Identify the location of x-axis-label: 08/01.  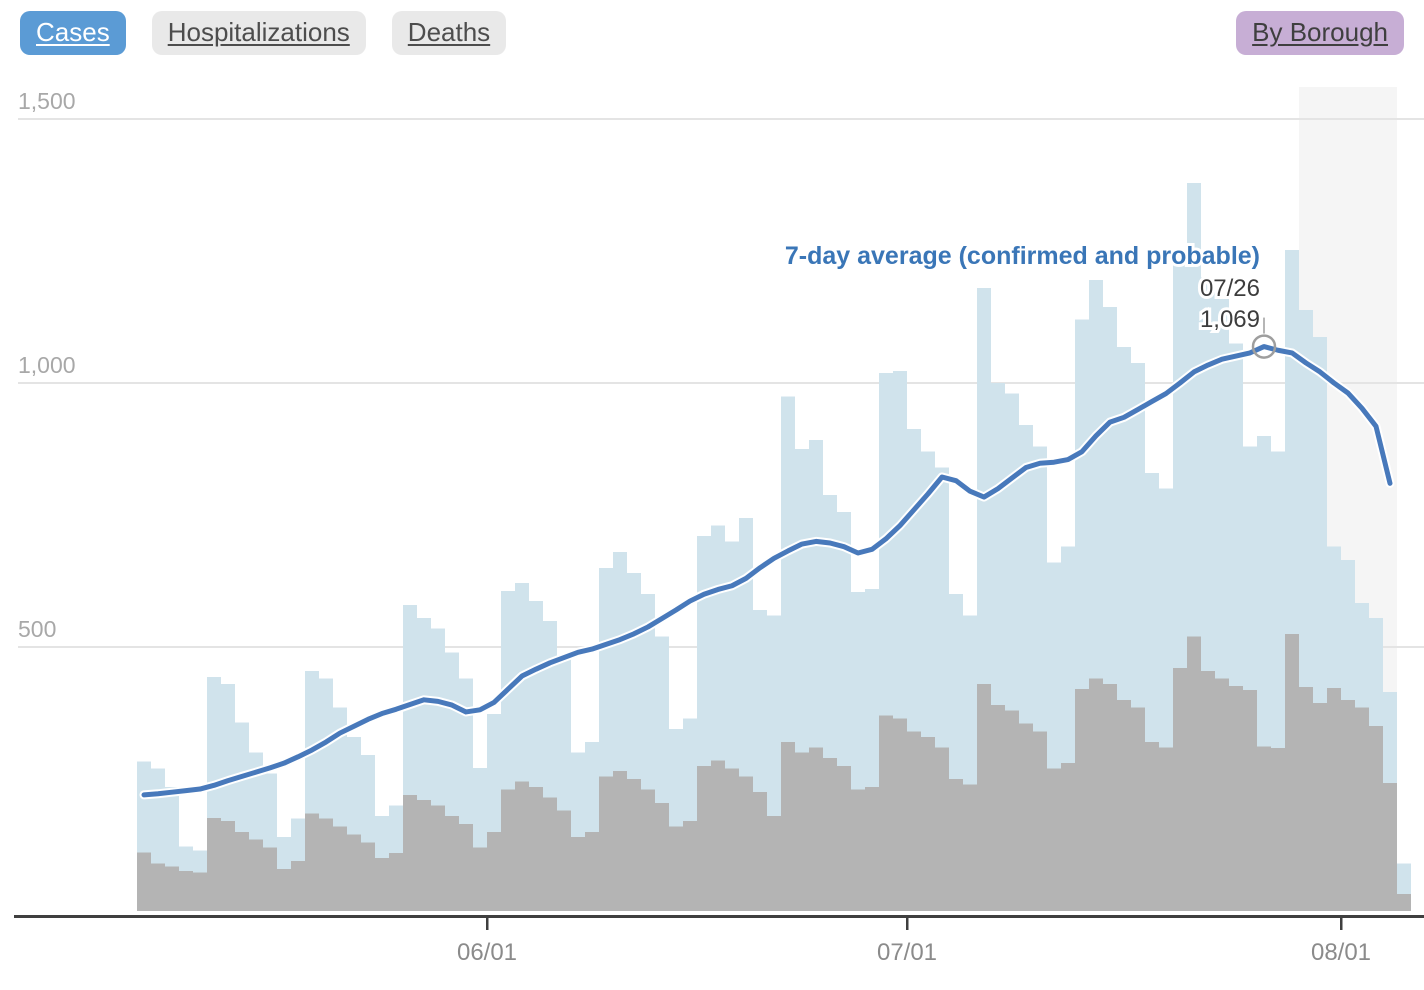
(1341, 952).